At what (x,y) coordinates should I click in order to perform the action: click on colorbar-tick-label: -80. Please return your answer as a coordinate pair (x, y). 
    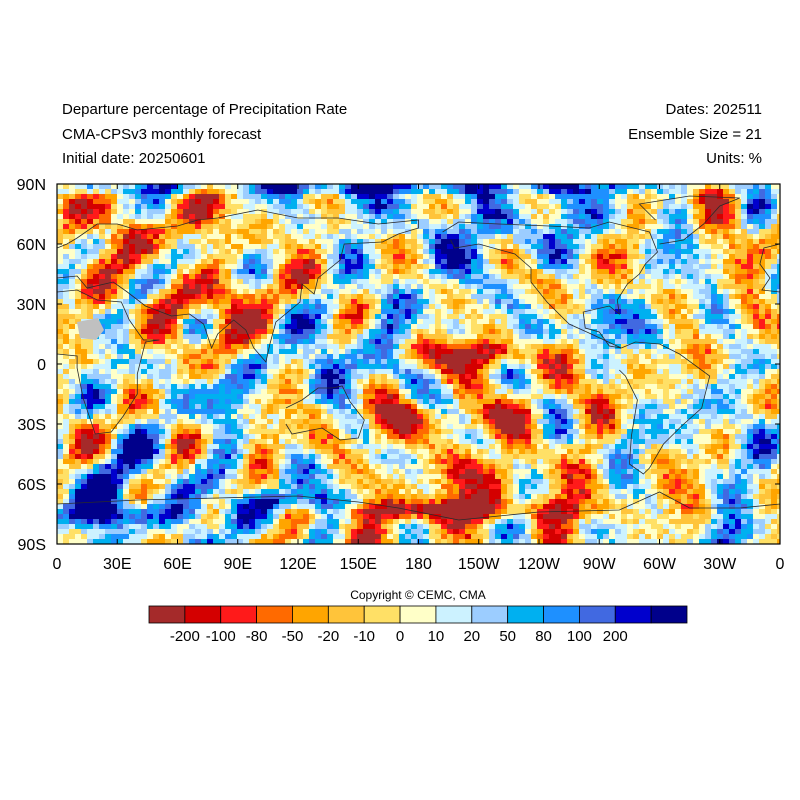
    Looking at the image, I should click on (257, 636).